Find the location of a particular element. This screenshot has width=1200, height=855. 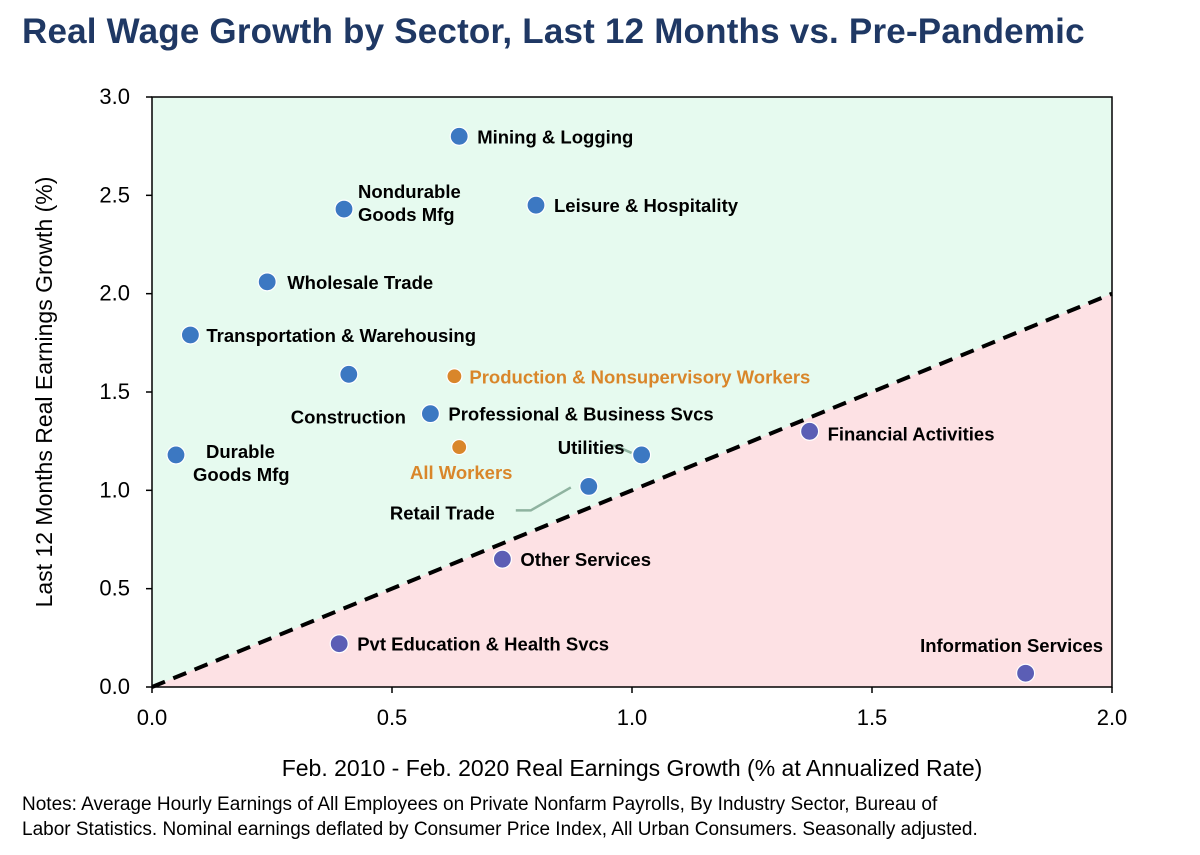

x-tick-label: 1.0 is located at coordinates (632, 717).